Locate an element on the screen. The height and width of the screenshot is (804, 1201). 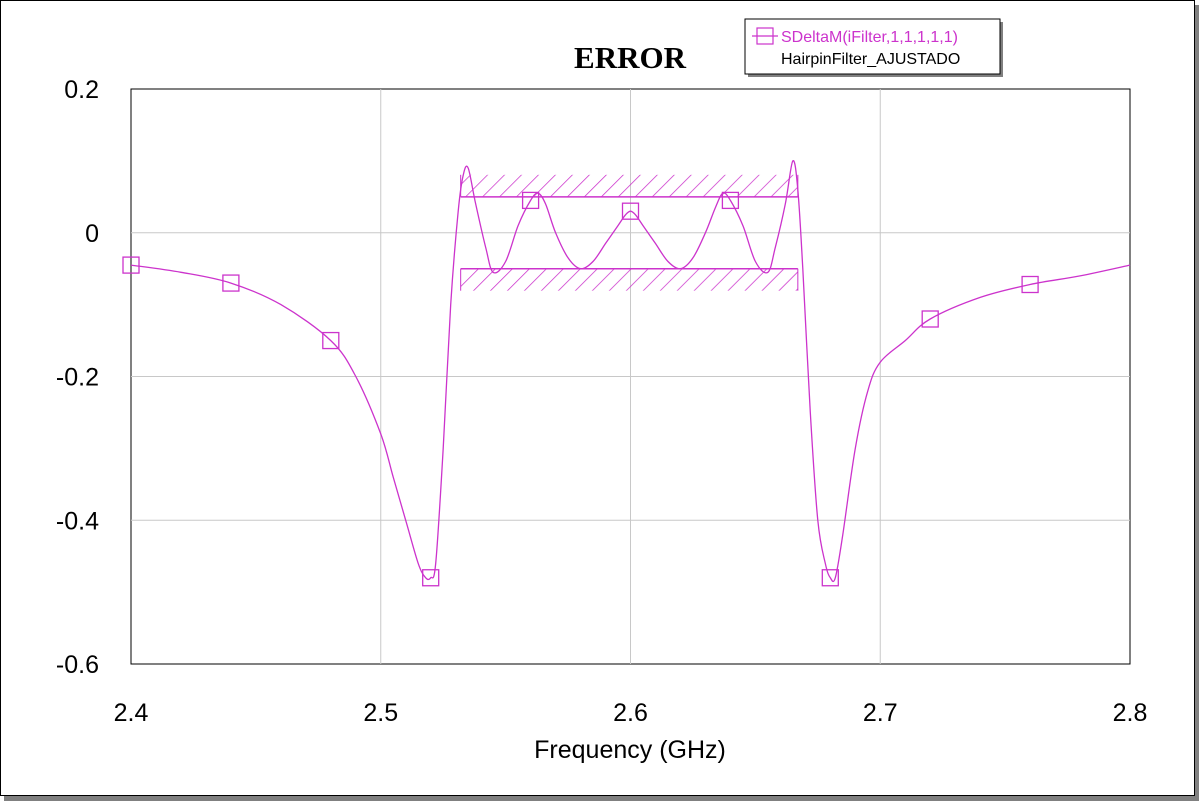
y-tick-label: -0.4 is located at coordinates (77, 521).